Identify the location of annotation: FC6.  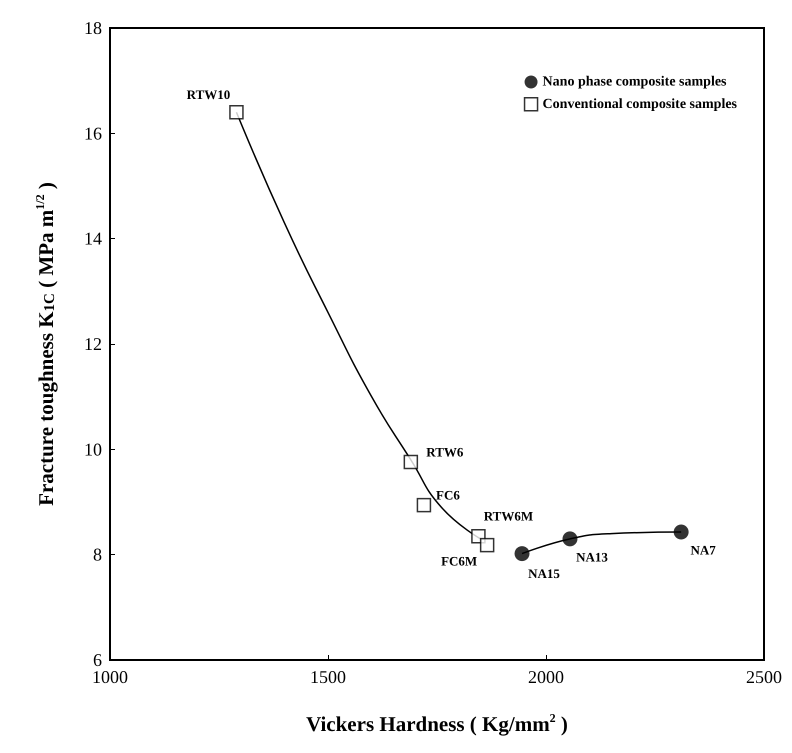
(448, 495).